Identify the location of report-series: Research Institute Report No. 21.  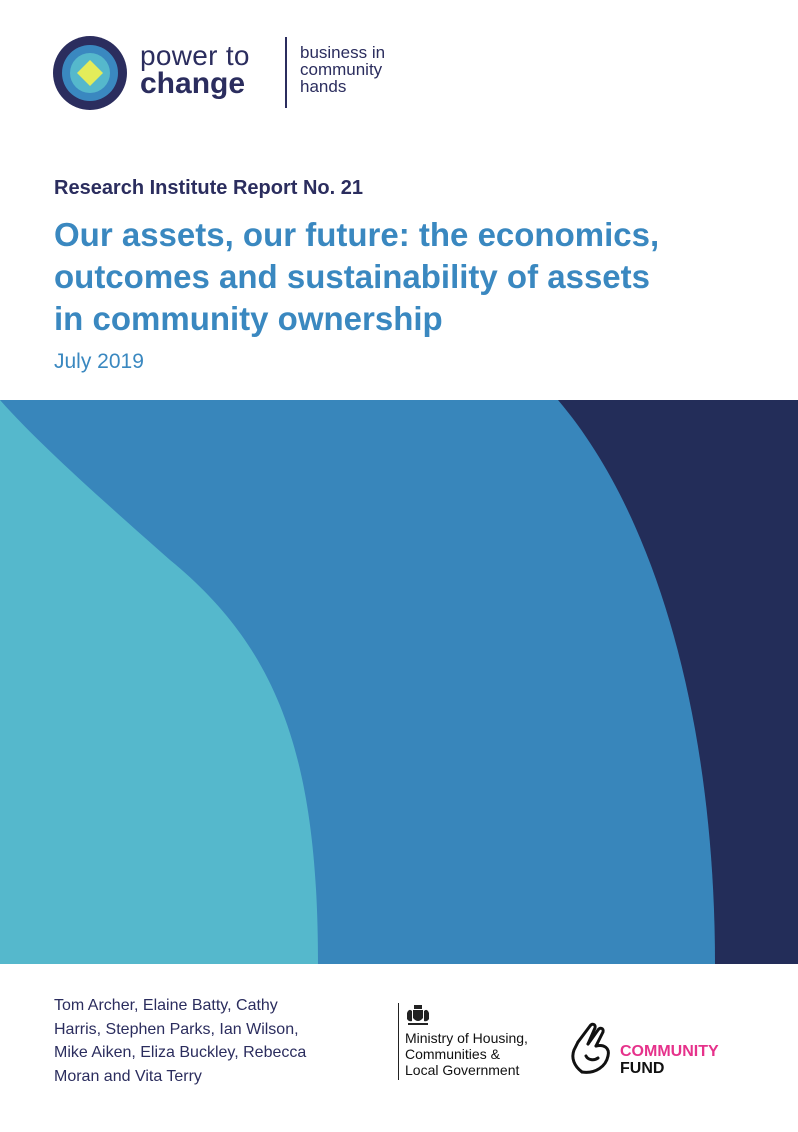
(208, 188).